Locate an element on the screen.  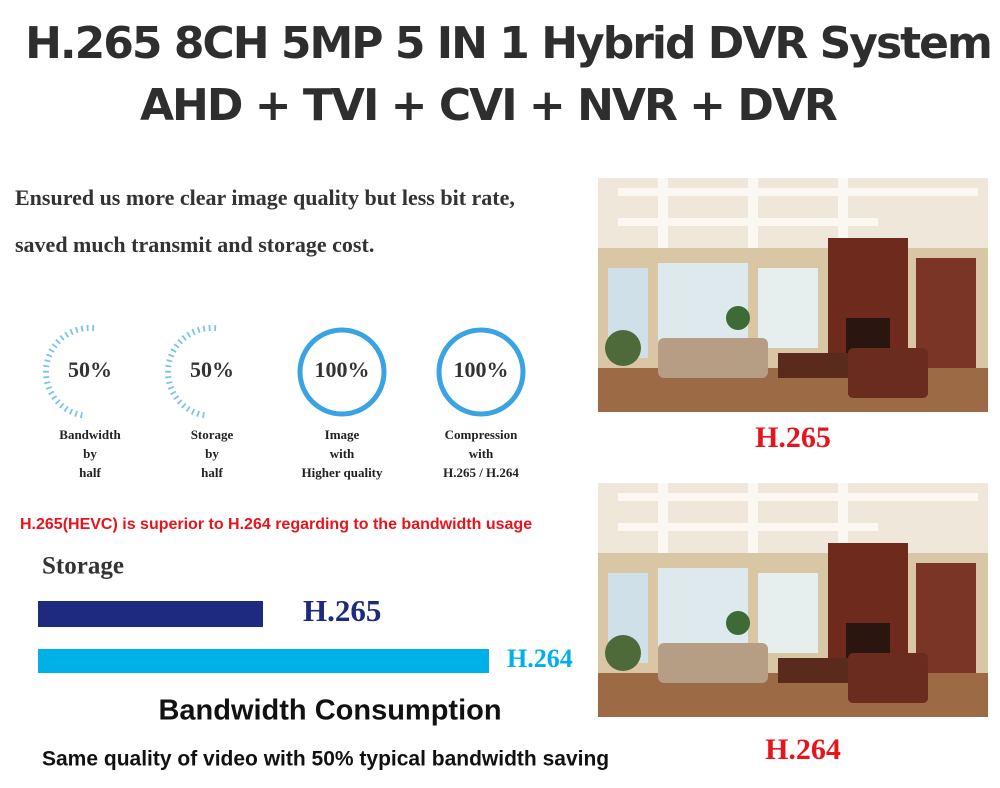
feature-label: Higher quality is located at coordinates (342, 472).